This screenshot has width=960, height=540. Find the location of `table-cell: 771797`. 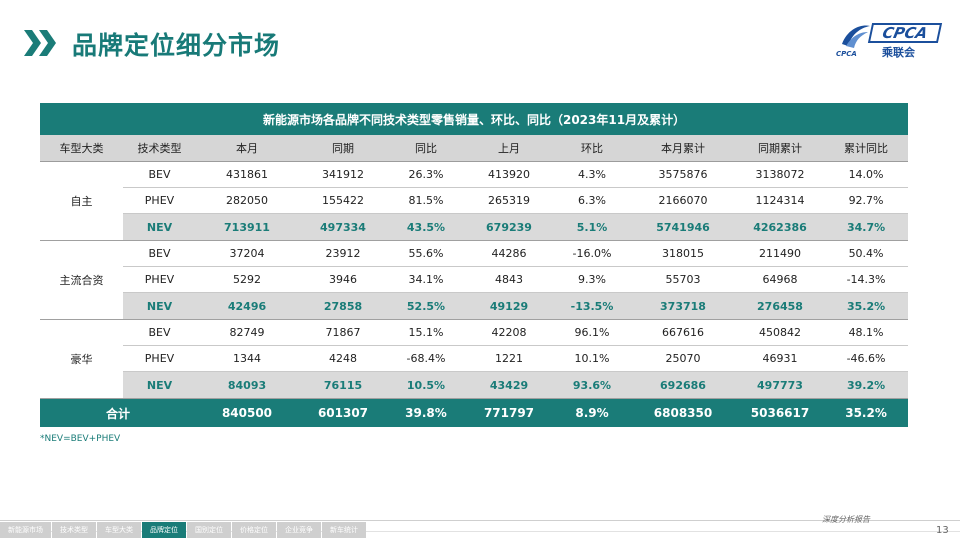

table-cell: 771797 is located at coordinates (509, 412).